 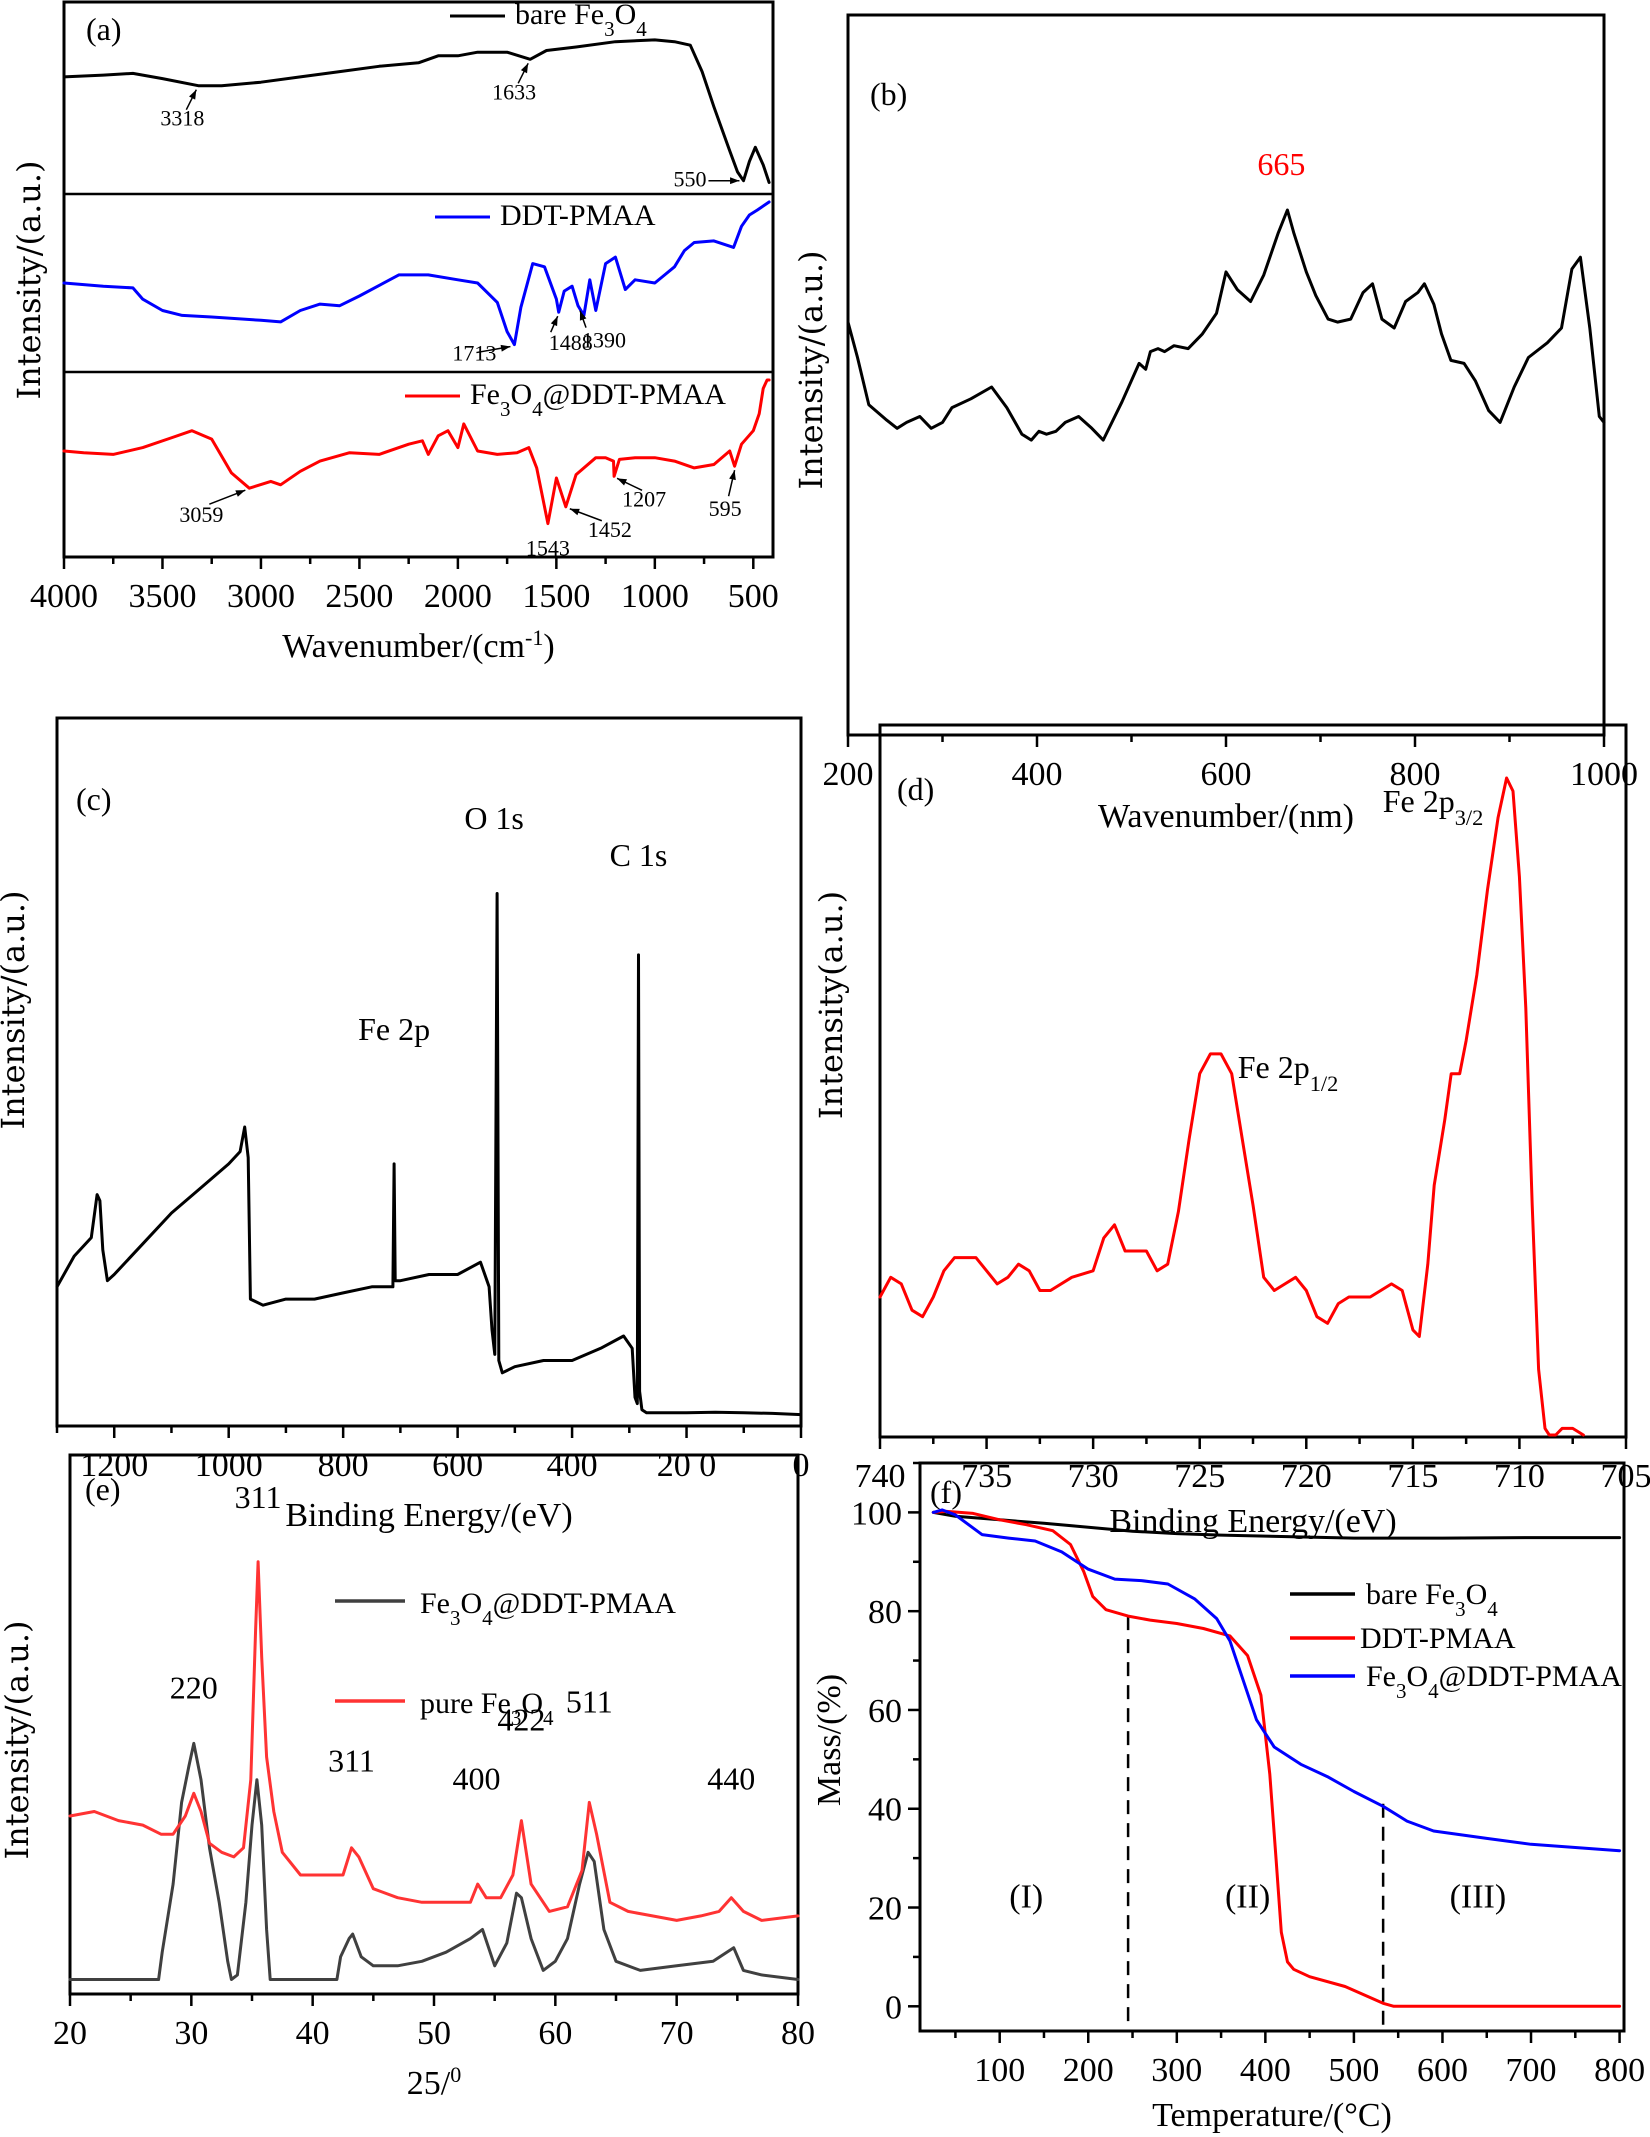 What do you see at coordinates (64, 596) in the screenshot?
I see `x-tick-label: 4000` at bounding box center [64, 596].